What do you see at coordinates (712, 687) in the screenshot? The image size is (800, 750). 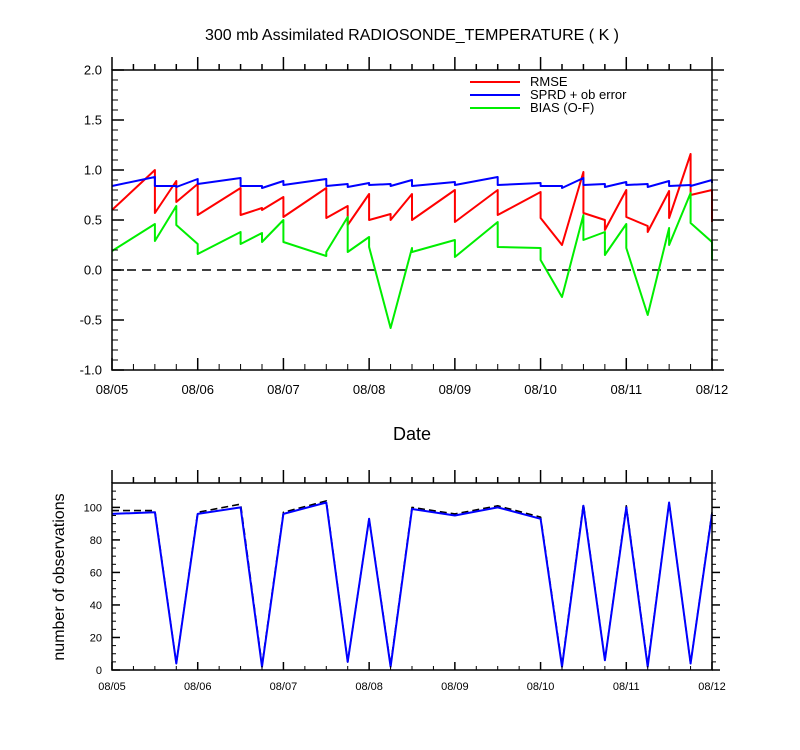 I see `p2-xtick-label: 08/12` at bounding box center [712, 687].